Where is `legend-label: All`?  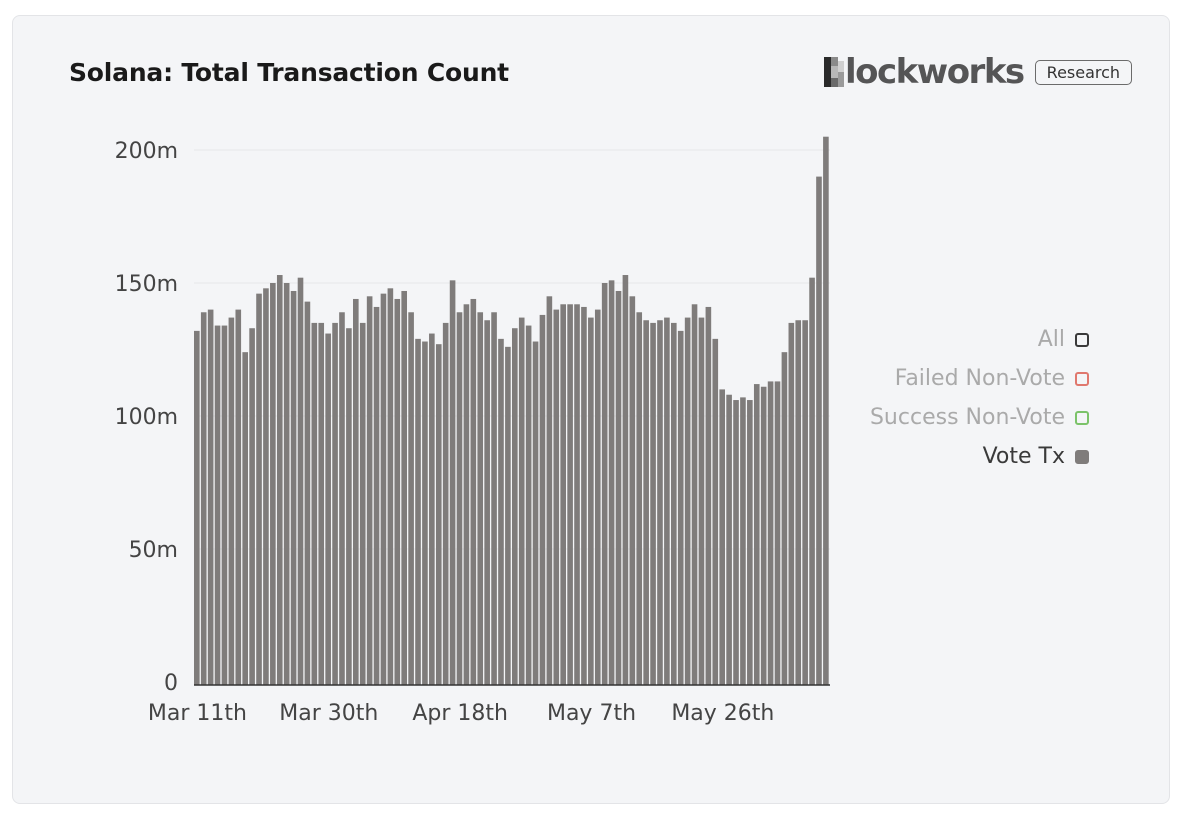
legend-label: All is located at coordinates (1051, 339).